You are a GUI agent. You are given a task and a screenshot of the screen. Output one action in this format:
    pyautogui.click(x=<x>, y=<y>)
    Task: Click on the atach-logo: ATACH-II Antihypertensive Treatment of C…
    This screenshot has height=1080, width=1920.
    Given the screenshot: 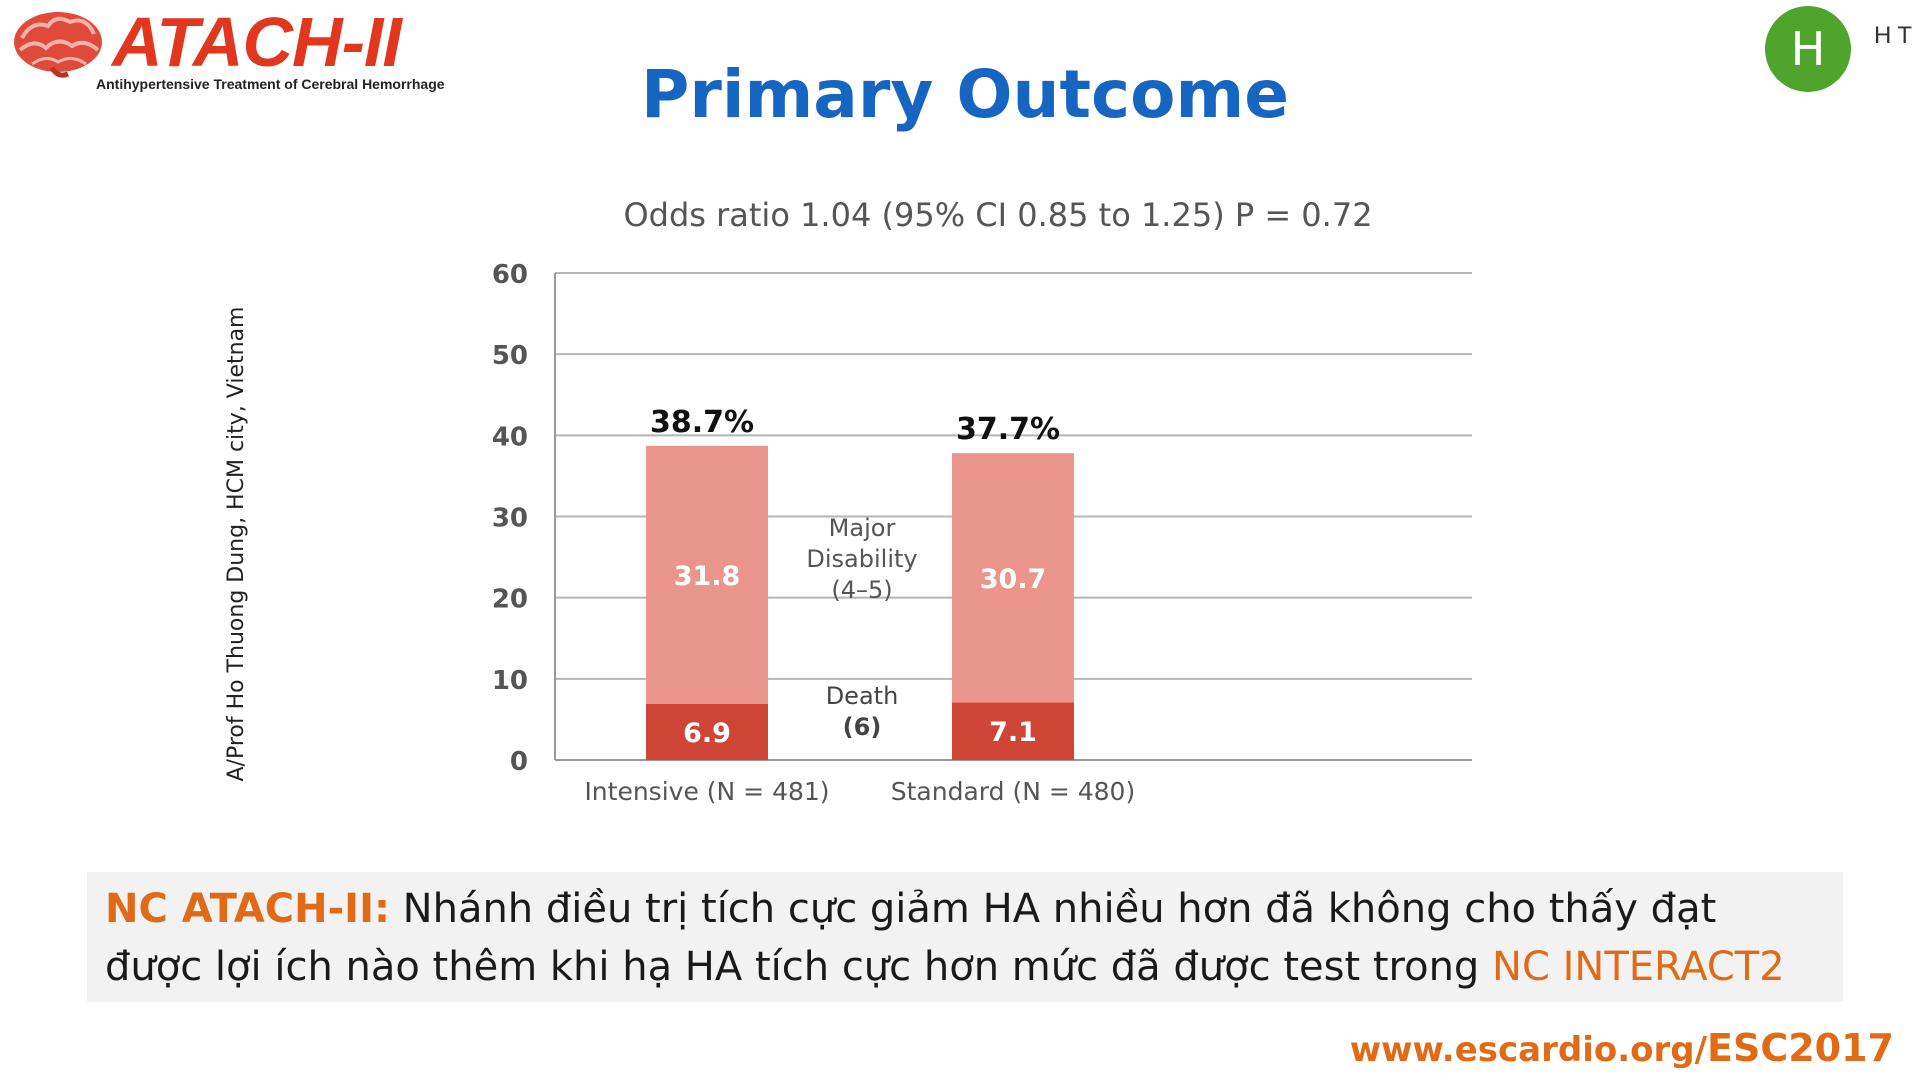 What is the action you would take?
    pyautogui.click(x=228, y=50)
    